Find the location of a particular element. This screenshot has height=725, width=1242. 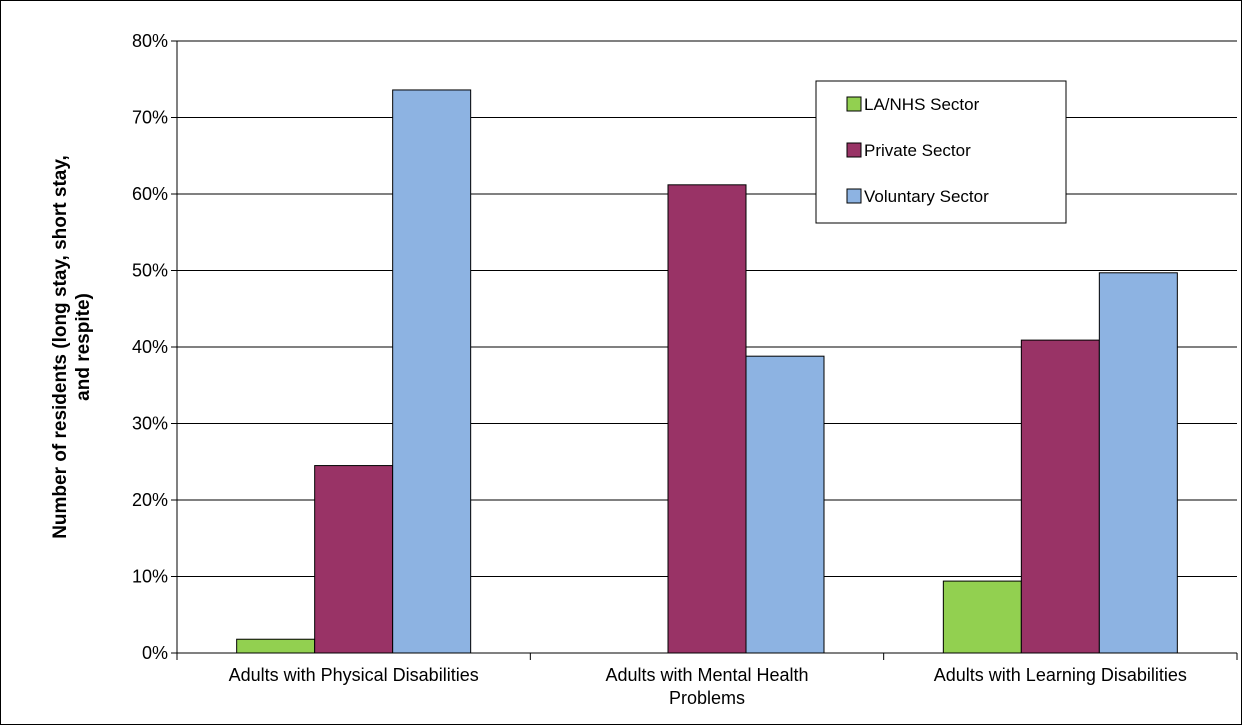

y-tick-label: 80% is located at coordinates (150, 41).